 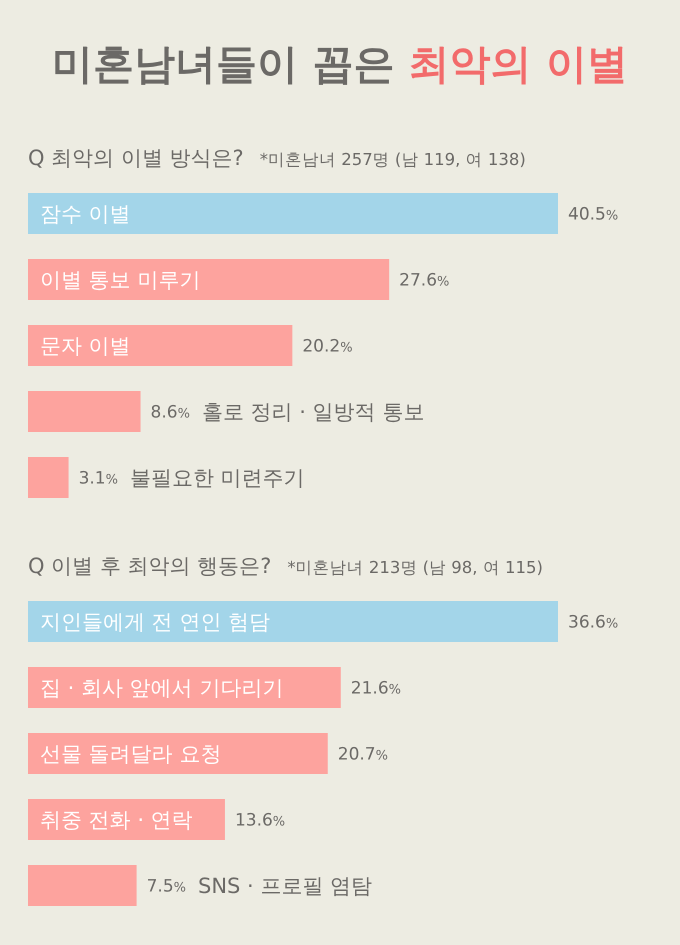 I want to click on data-label: 21.6%, so click(x=376, y=688).